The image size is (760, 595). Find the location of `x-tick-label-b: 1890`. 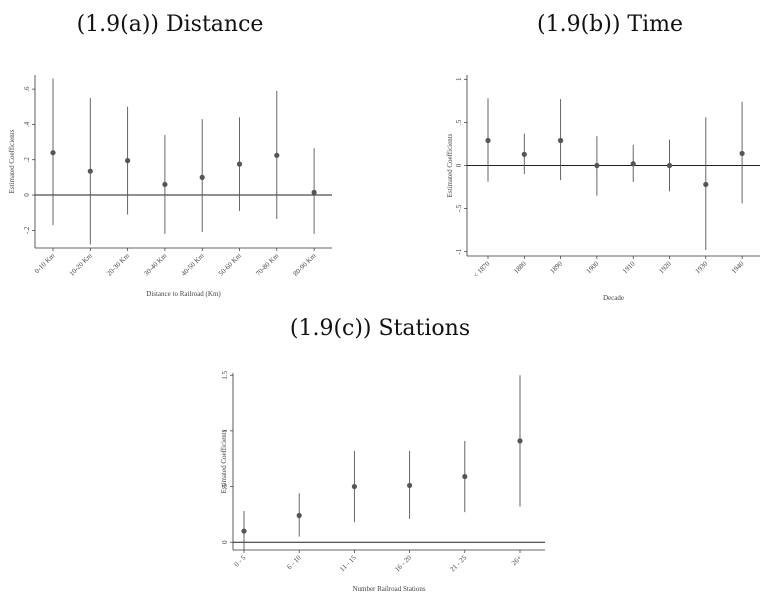

x-tick-label-b: 1890 is located at coordinates (556, 267).